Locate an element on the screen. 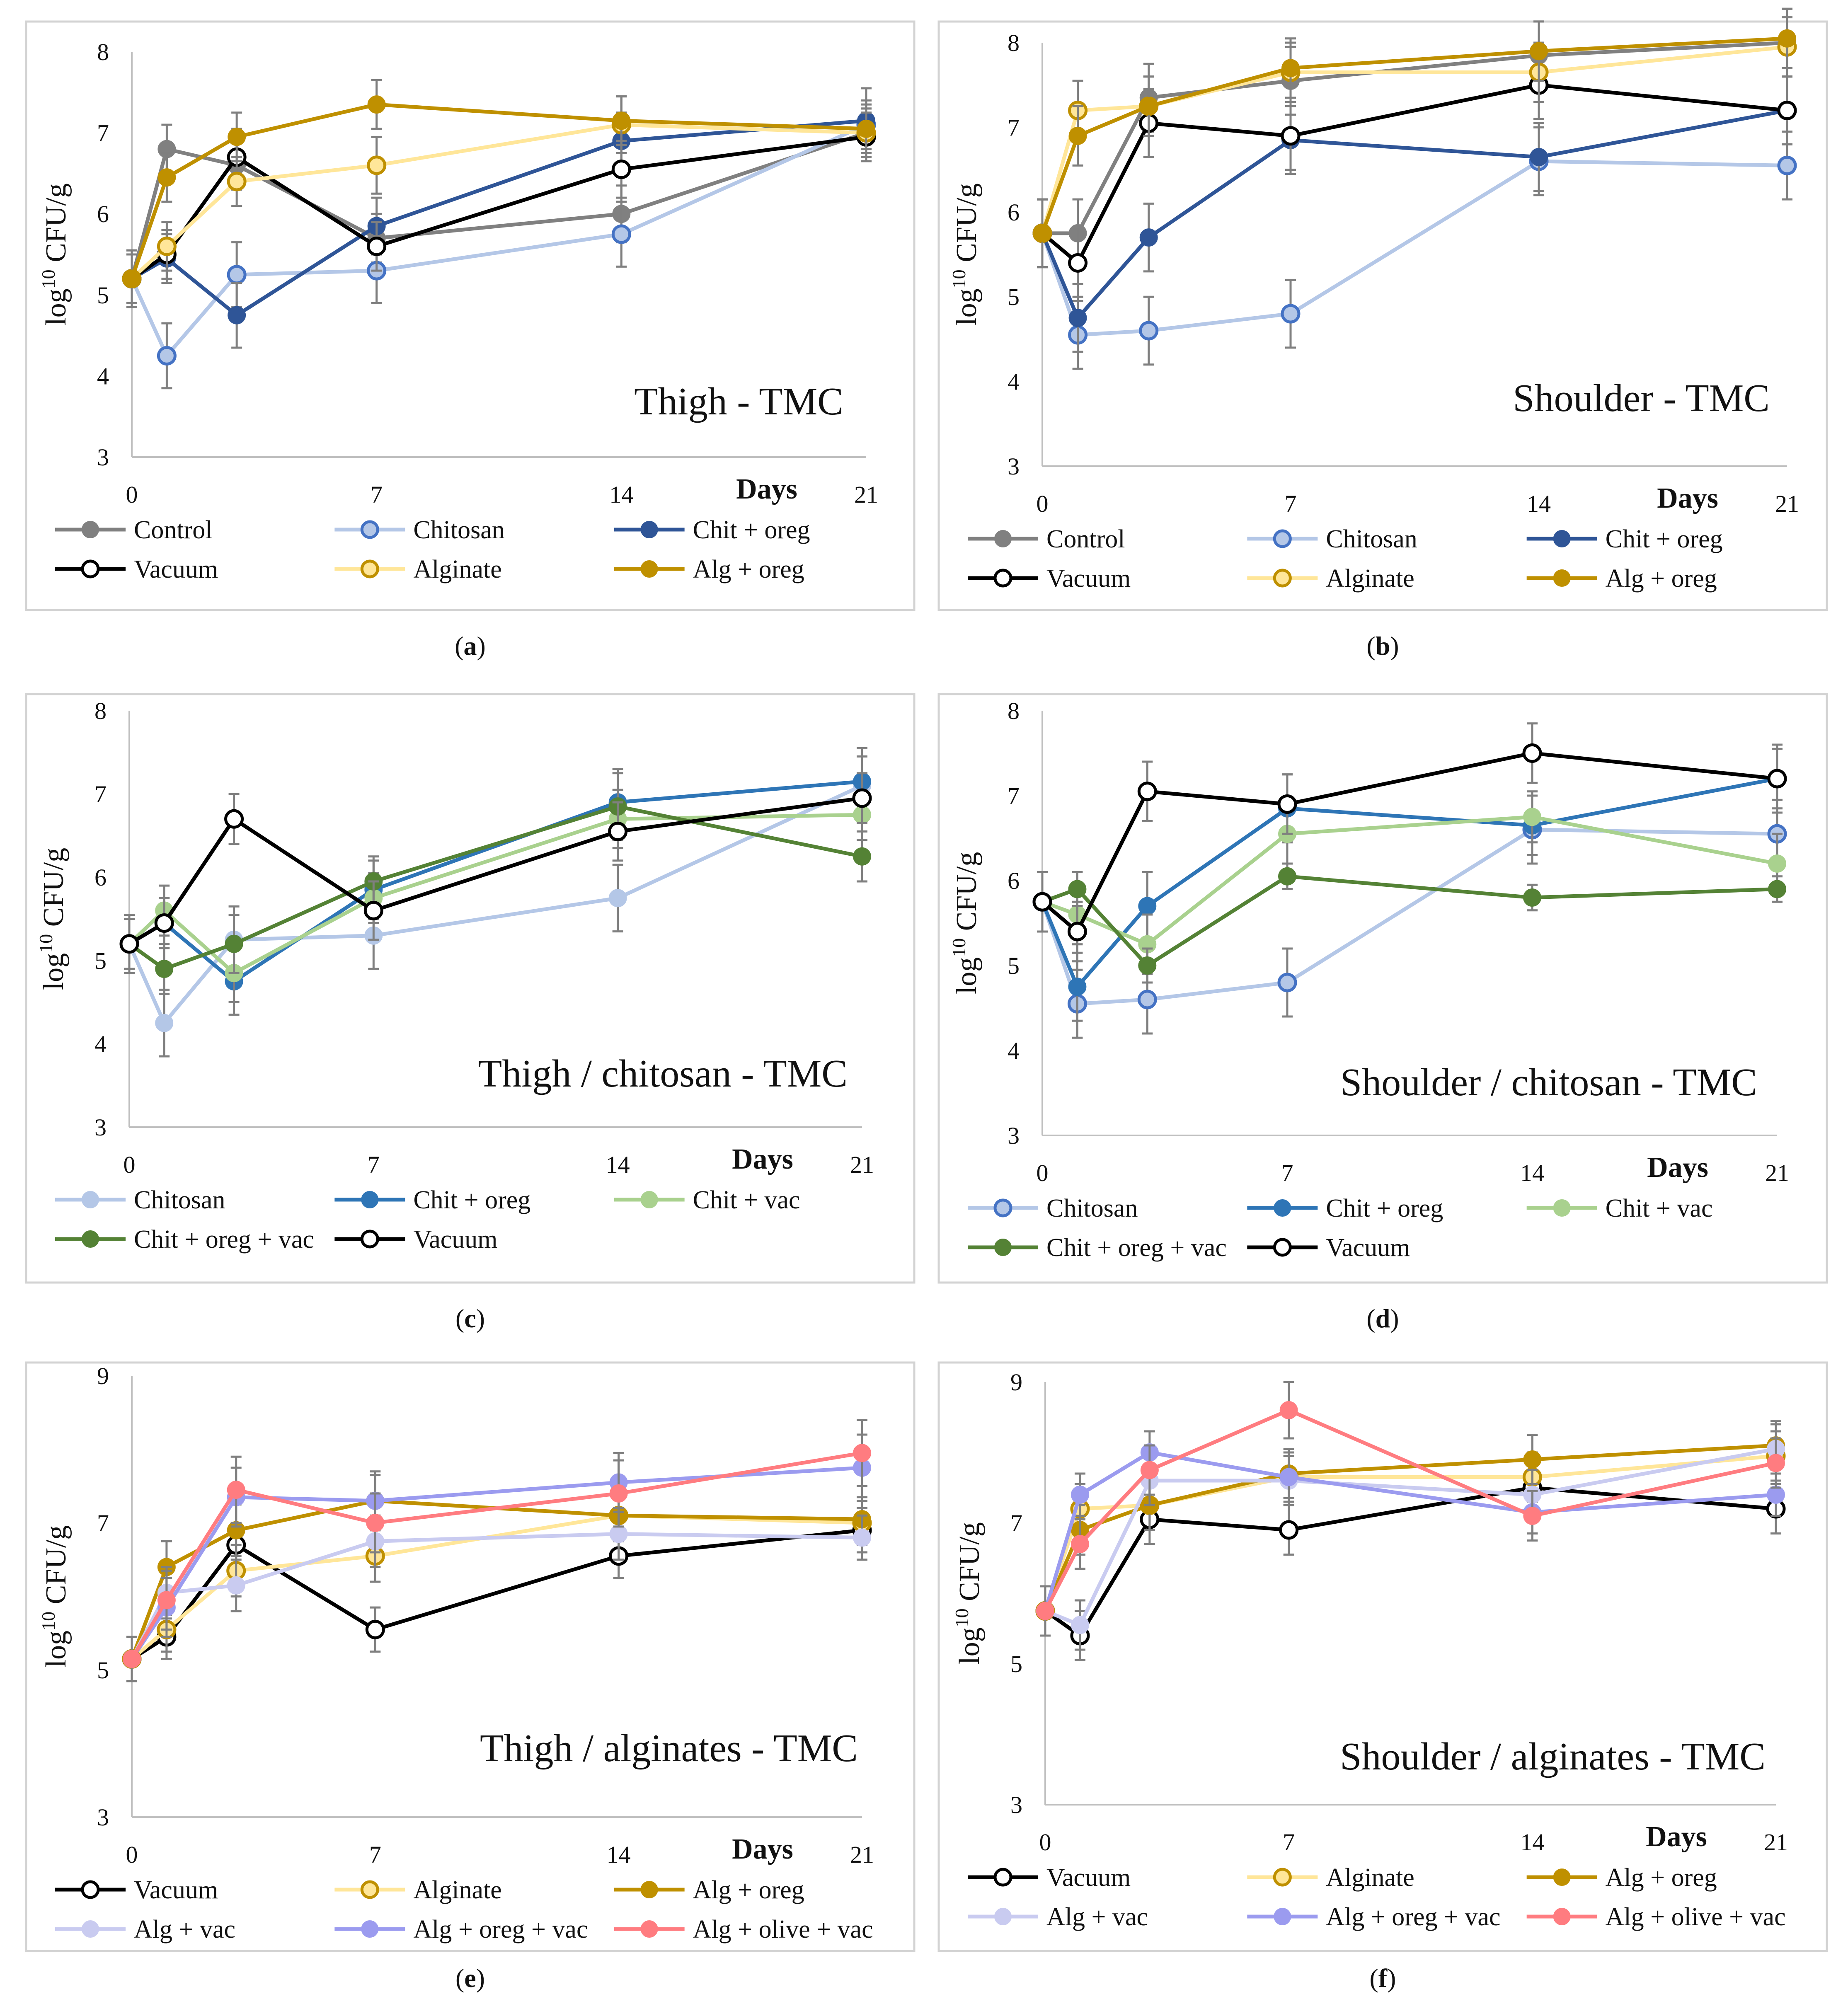 The height and width of the screenshot is (2004, 1848). caption-letter: b is located at coordinates (1383, 646).